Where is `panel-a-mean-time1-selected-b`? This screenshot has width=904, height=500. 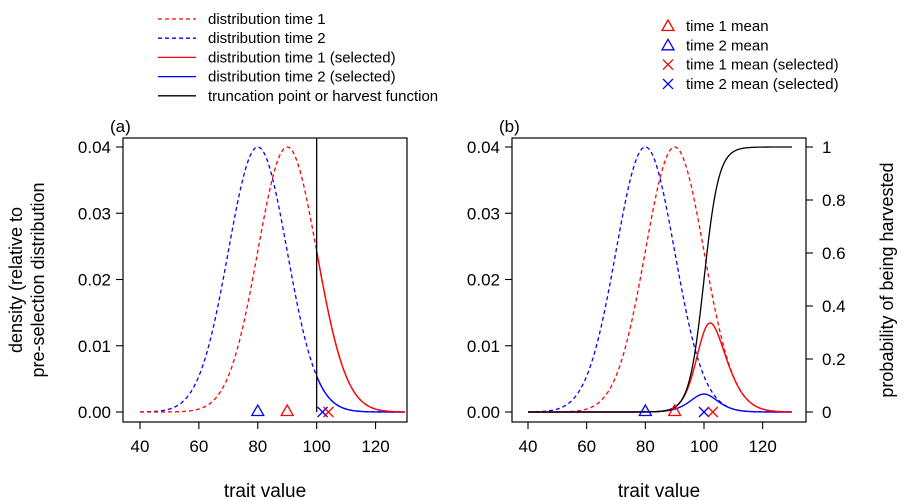 panel-a-mean-time1-selected-b is located at coordinates (328, 412).